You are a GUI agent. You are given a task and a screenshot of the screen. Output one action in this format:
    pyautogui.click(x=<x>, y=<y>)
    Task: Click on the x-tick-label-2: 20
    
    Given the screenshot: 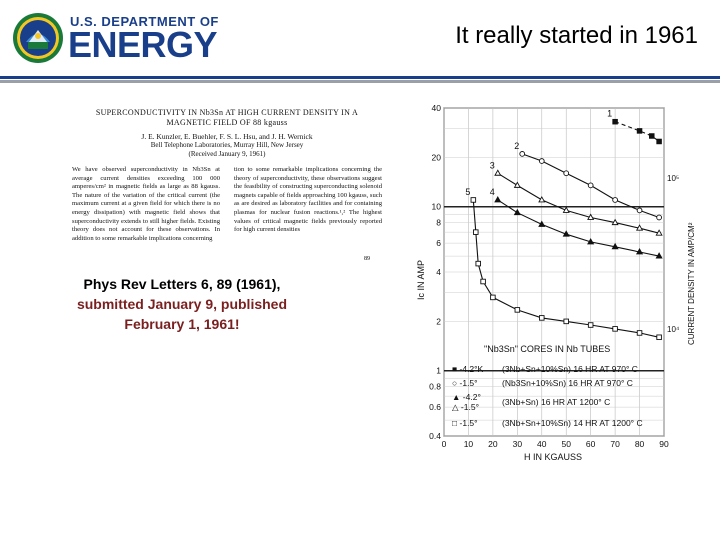 What is the action you would take?
    pyautogui.click(x=493, y=444)
    